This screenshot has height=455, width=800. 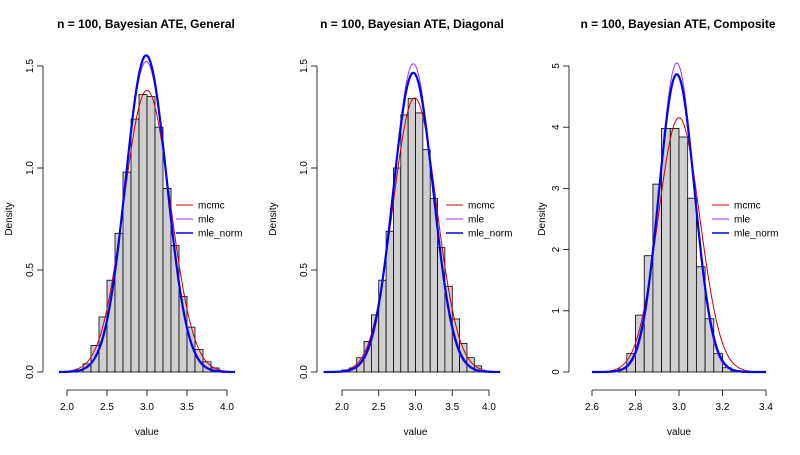 What do you see at coordinates (556, 372) in the screenshot?
I see `y-tick-label: 0` at bounding box center [556, 372].